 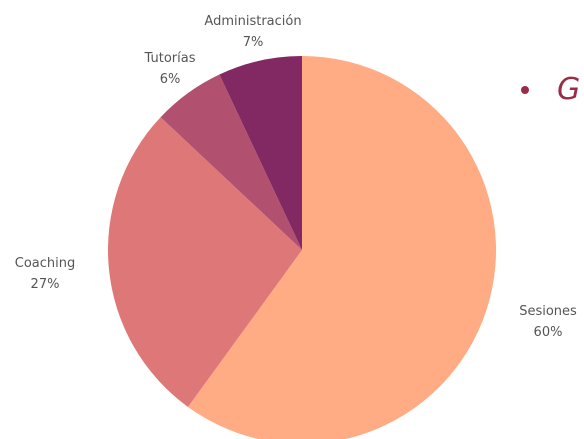 I want to click on pie-slice-administracion, so click(x=260, y=153).